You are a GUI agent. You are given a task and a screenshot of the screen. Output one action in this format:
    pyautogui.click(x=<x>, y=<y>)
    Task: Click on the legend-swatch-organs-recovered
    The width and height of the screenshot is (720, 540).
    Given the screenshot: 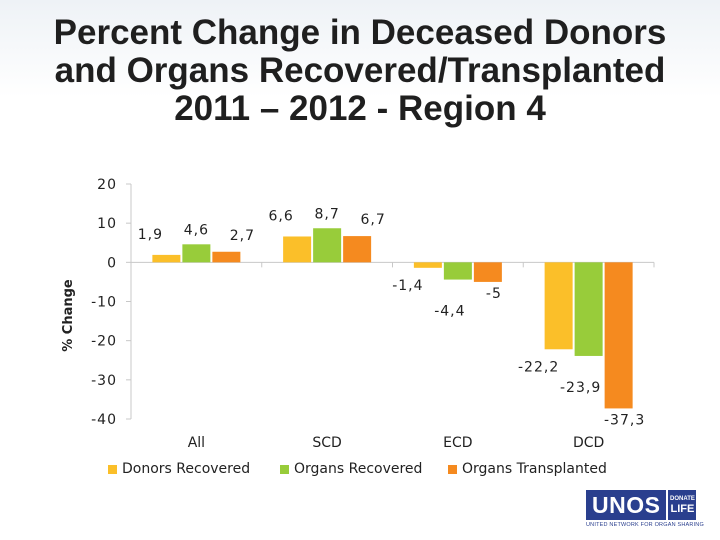 What is the action you would take?
    pyautogui.click(x=284, y=469)
    